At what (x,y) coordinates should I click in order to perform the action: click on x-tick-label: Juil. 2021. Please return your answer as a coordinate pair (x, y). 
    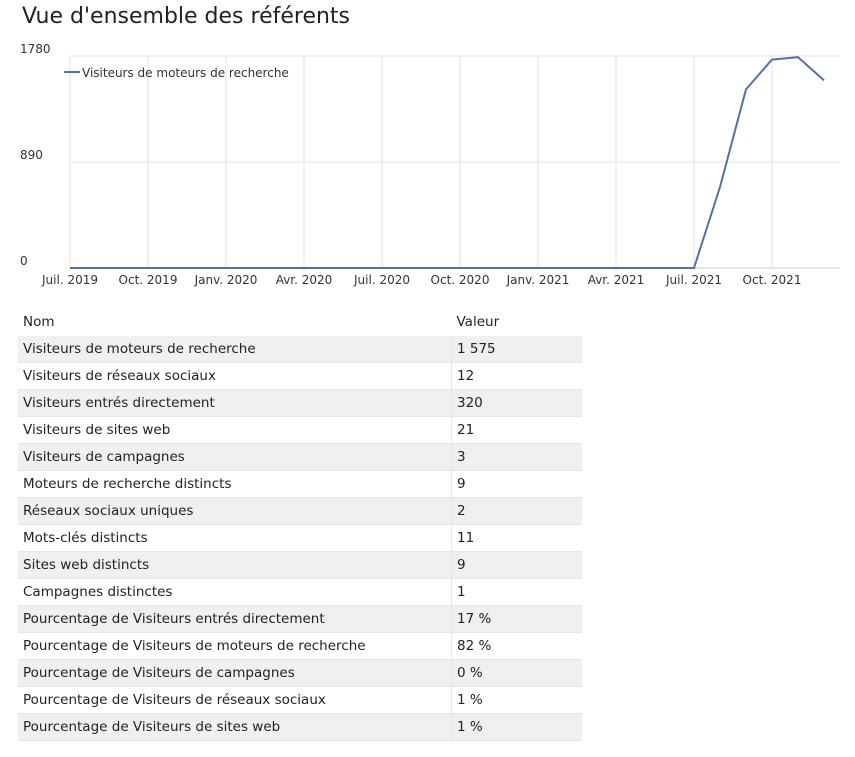
    Looking at the image, I should click on (693, 280).